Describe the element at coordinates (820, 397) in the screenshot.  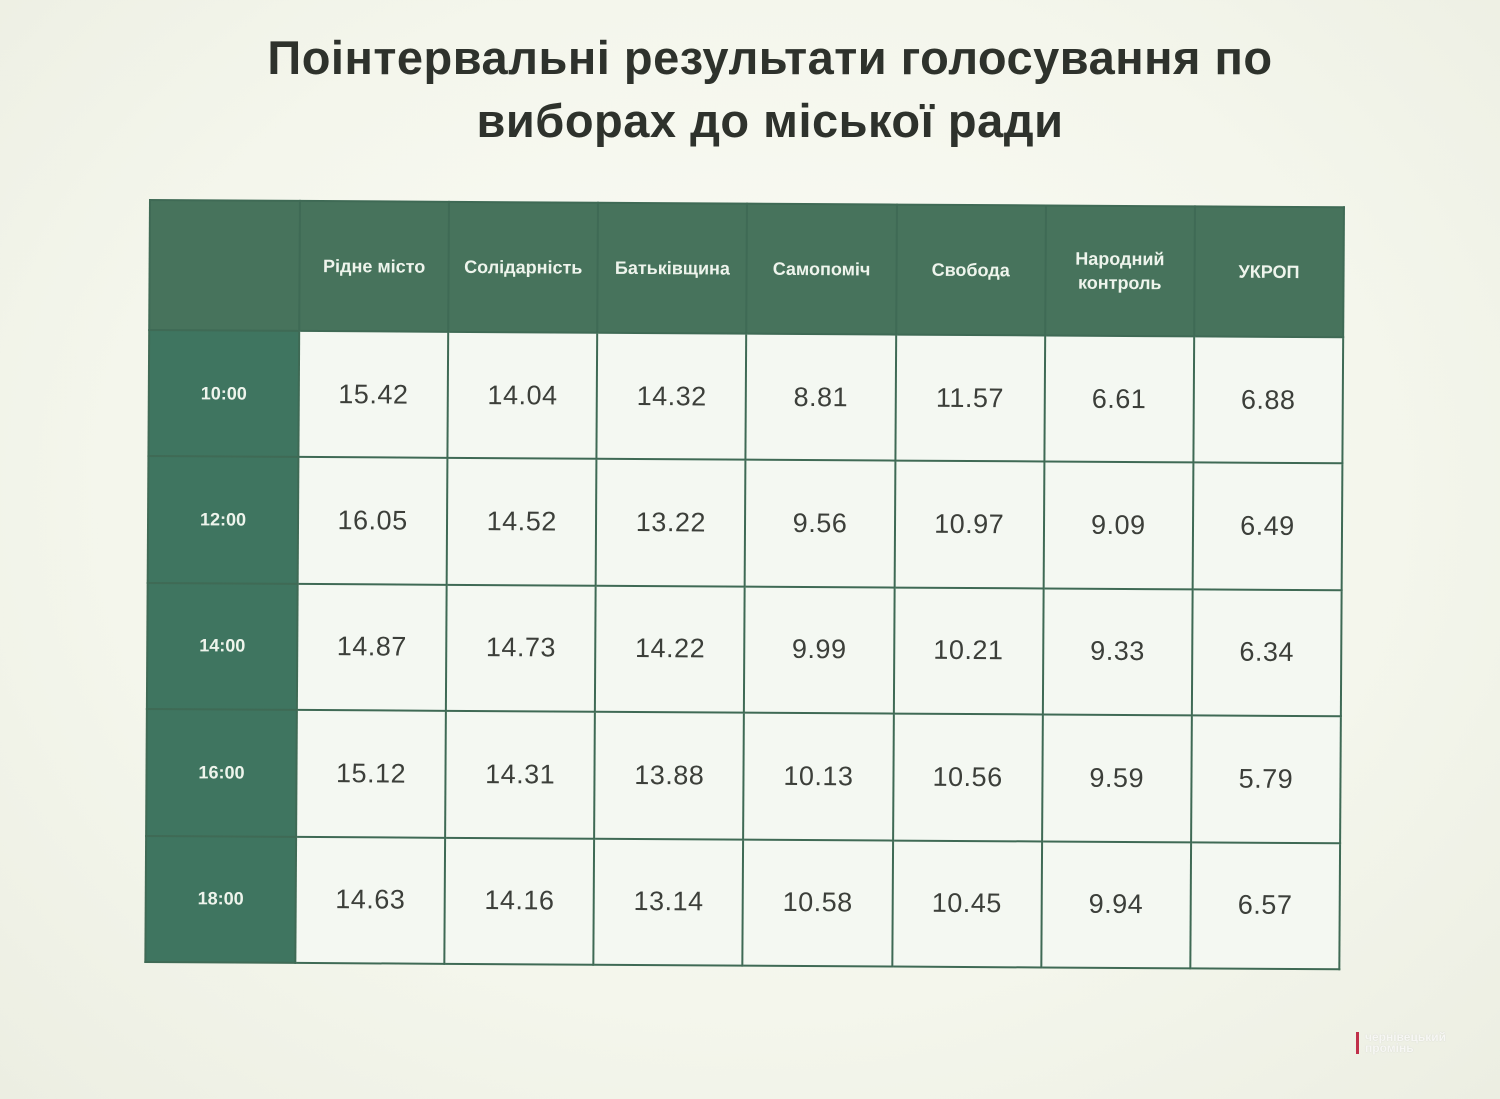
I see `table-cell: 8.81` at that location.